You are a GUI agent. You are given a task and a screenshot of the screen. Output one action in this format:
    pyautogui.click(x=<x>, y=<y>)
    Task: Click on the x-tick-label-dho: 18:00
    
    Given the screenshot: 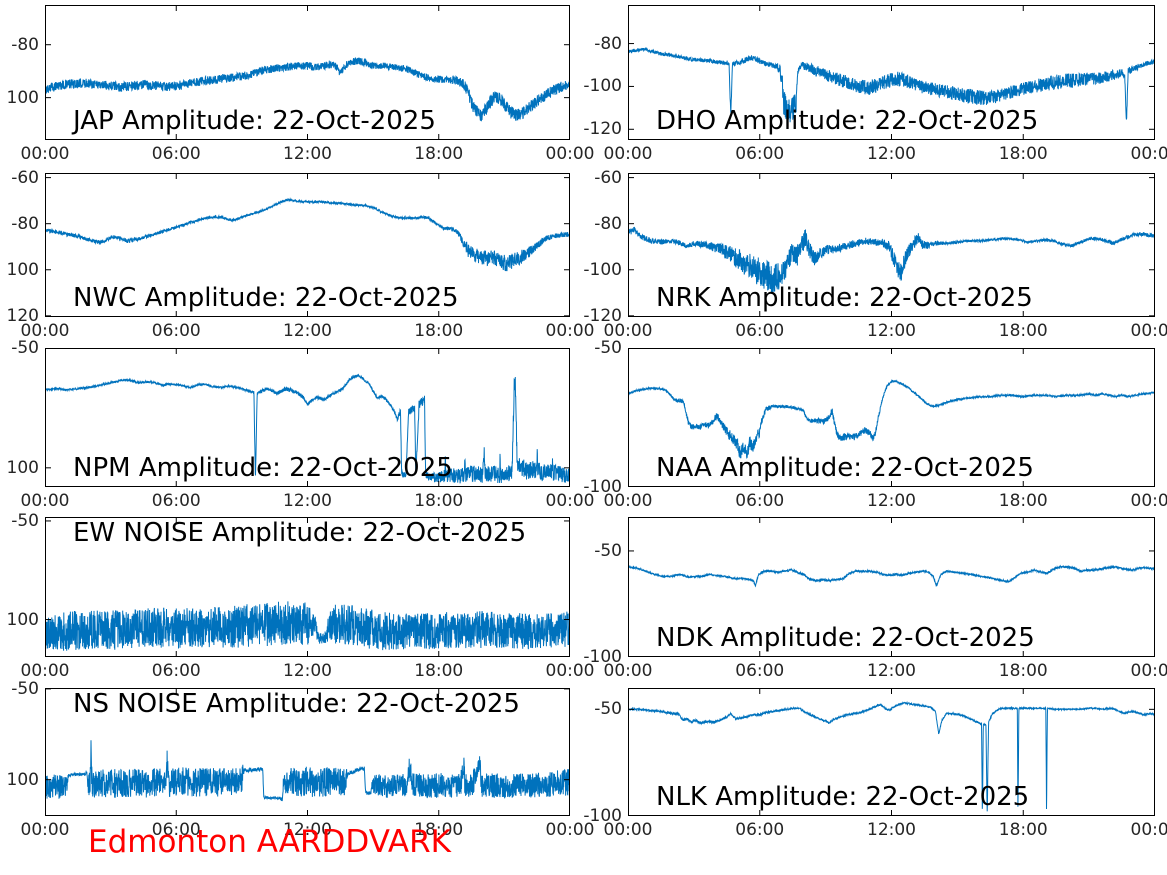 What is the action you would take?
    pyautogui.click(x=1023, y=154)
    